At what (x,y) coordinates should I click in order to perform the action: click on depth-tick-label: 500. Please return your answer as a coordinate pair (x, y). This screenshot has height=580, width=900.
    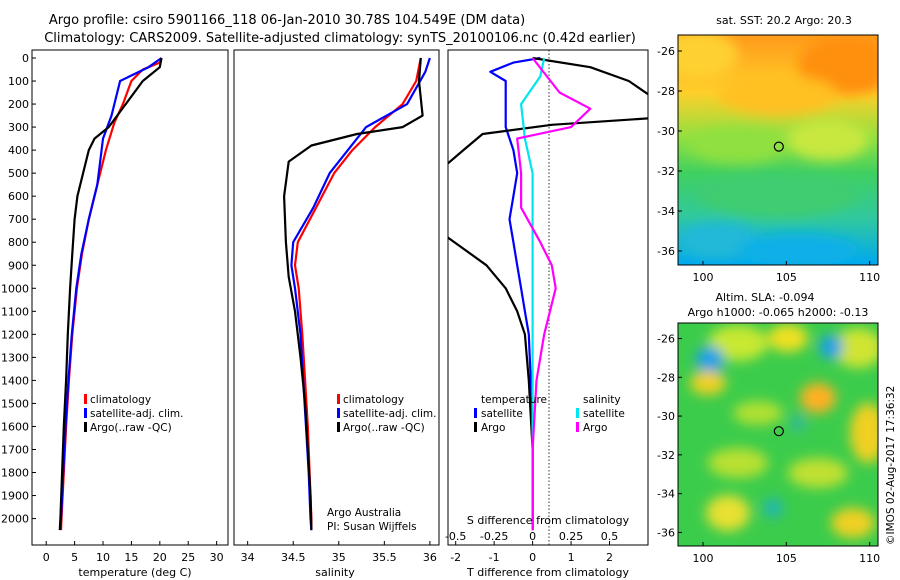
    Looking at the image, I should click on (18, 173).